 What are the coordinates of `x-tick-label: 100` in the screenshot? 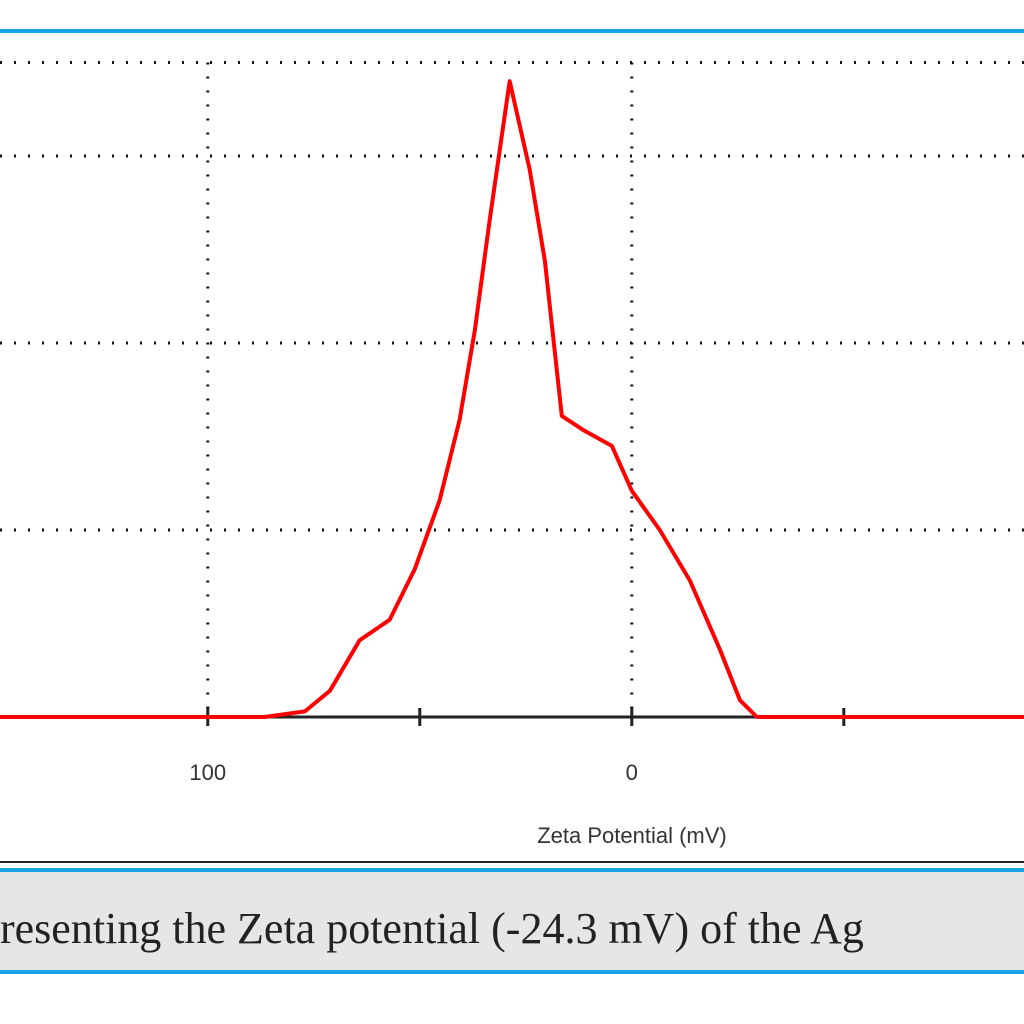 It's located at (207, 772).